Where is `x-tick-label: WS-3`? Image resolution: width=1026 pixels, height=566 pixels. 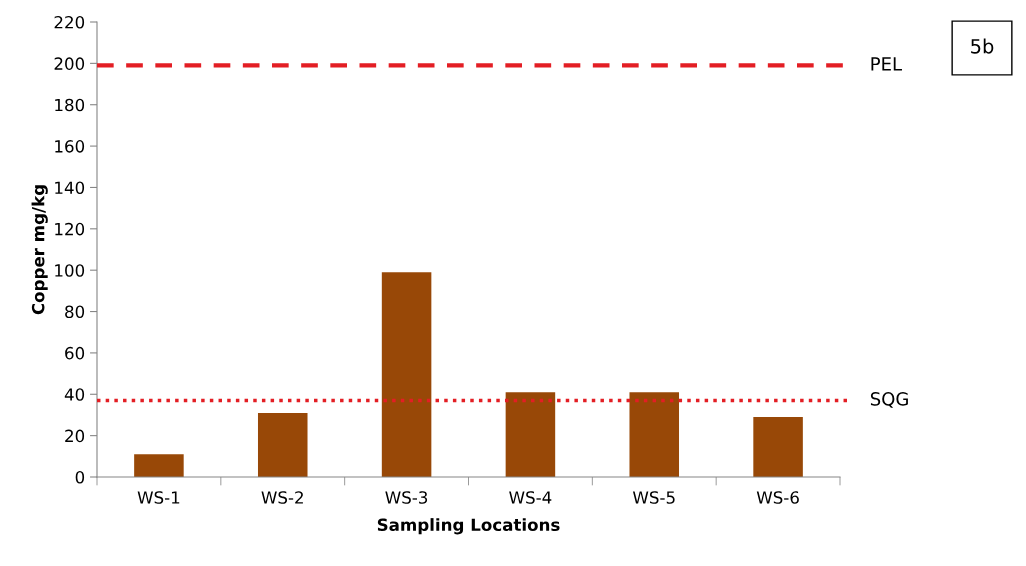 x-tick-label: WS-3 is located at coordinates (406, 497).